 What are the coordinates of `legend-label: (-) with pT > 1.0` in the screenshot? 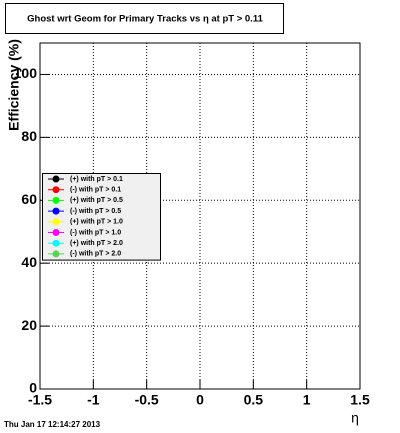 It's located at (95, 232).